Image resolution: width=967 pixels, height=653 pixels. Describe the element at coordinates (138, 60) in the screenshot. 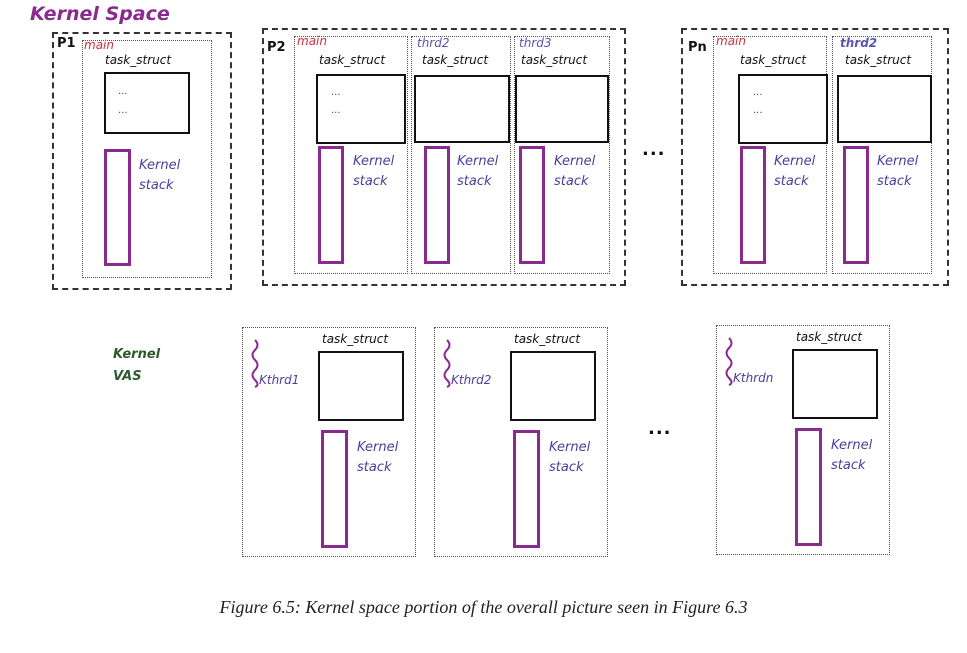

I see `task-struct-label-p1-main: task_struct` at that location.